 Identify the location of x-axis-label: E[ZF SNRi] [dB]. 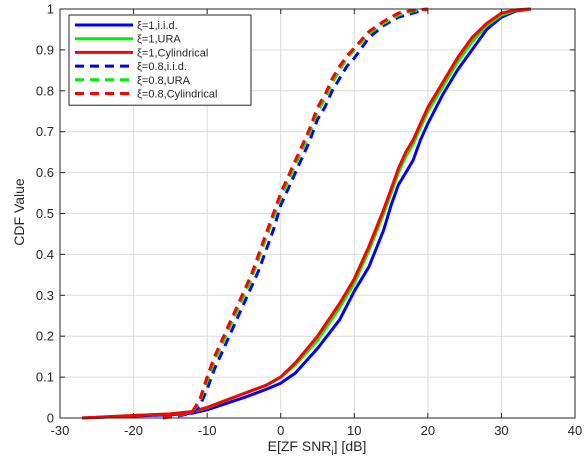
(317, 448).